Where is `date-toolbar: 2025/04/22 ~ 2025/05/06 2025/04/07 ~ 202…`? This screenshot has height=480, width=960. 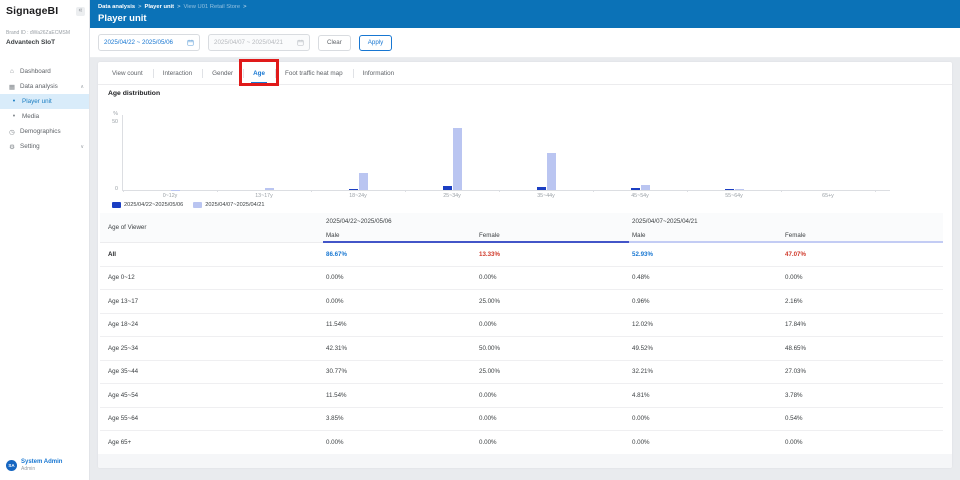
date-toolbar: 2025/04/22 ~ 2025/05/06 2025/04/07 ~ 202… is located at coordinates (525, 43).